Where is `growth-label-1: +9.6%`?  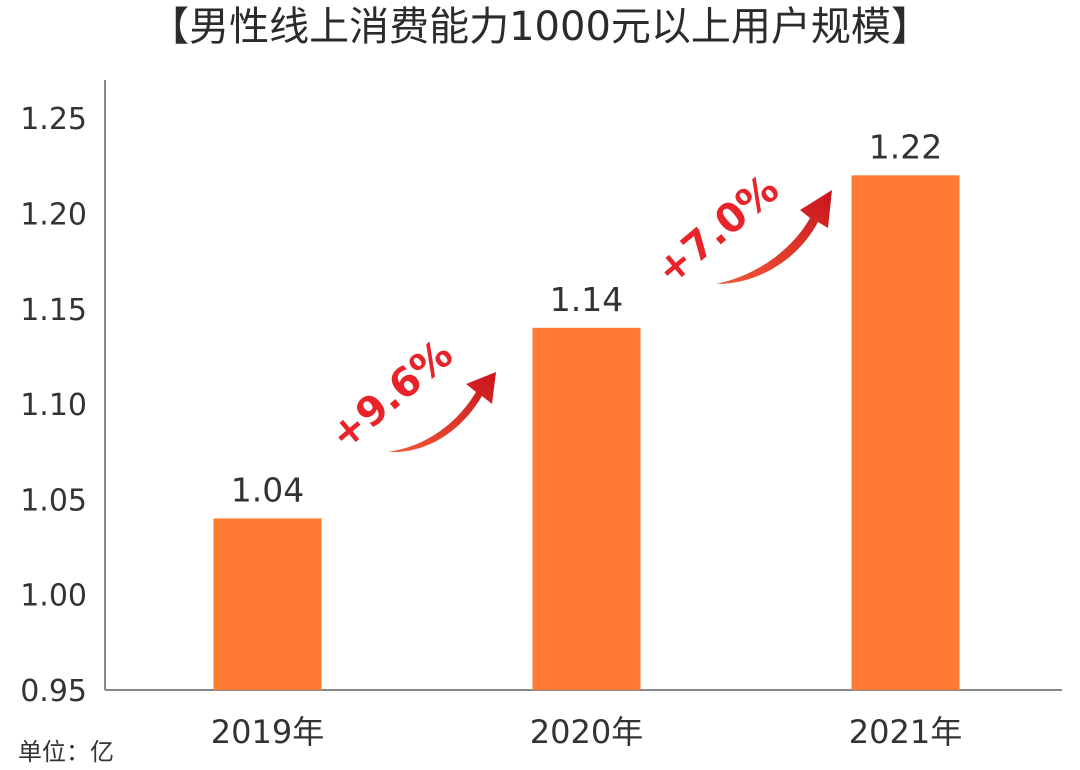
growth-label-1: +9.6% is located at coordinates (392, 395).